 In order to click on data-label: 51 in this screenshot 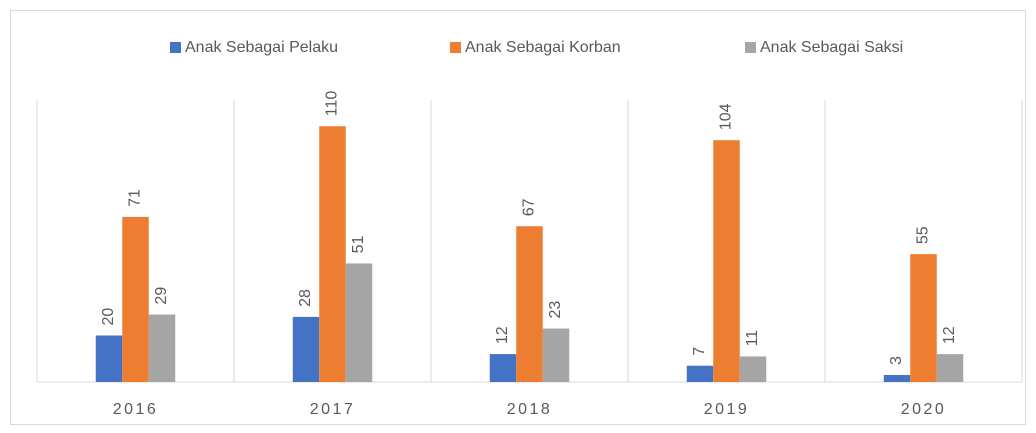, I will do `click(358, 245)`.